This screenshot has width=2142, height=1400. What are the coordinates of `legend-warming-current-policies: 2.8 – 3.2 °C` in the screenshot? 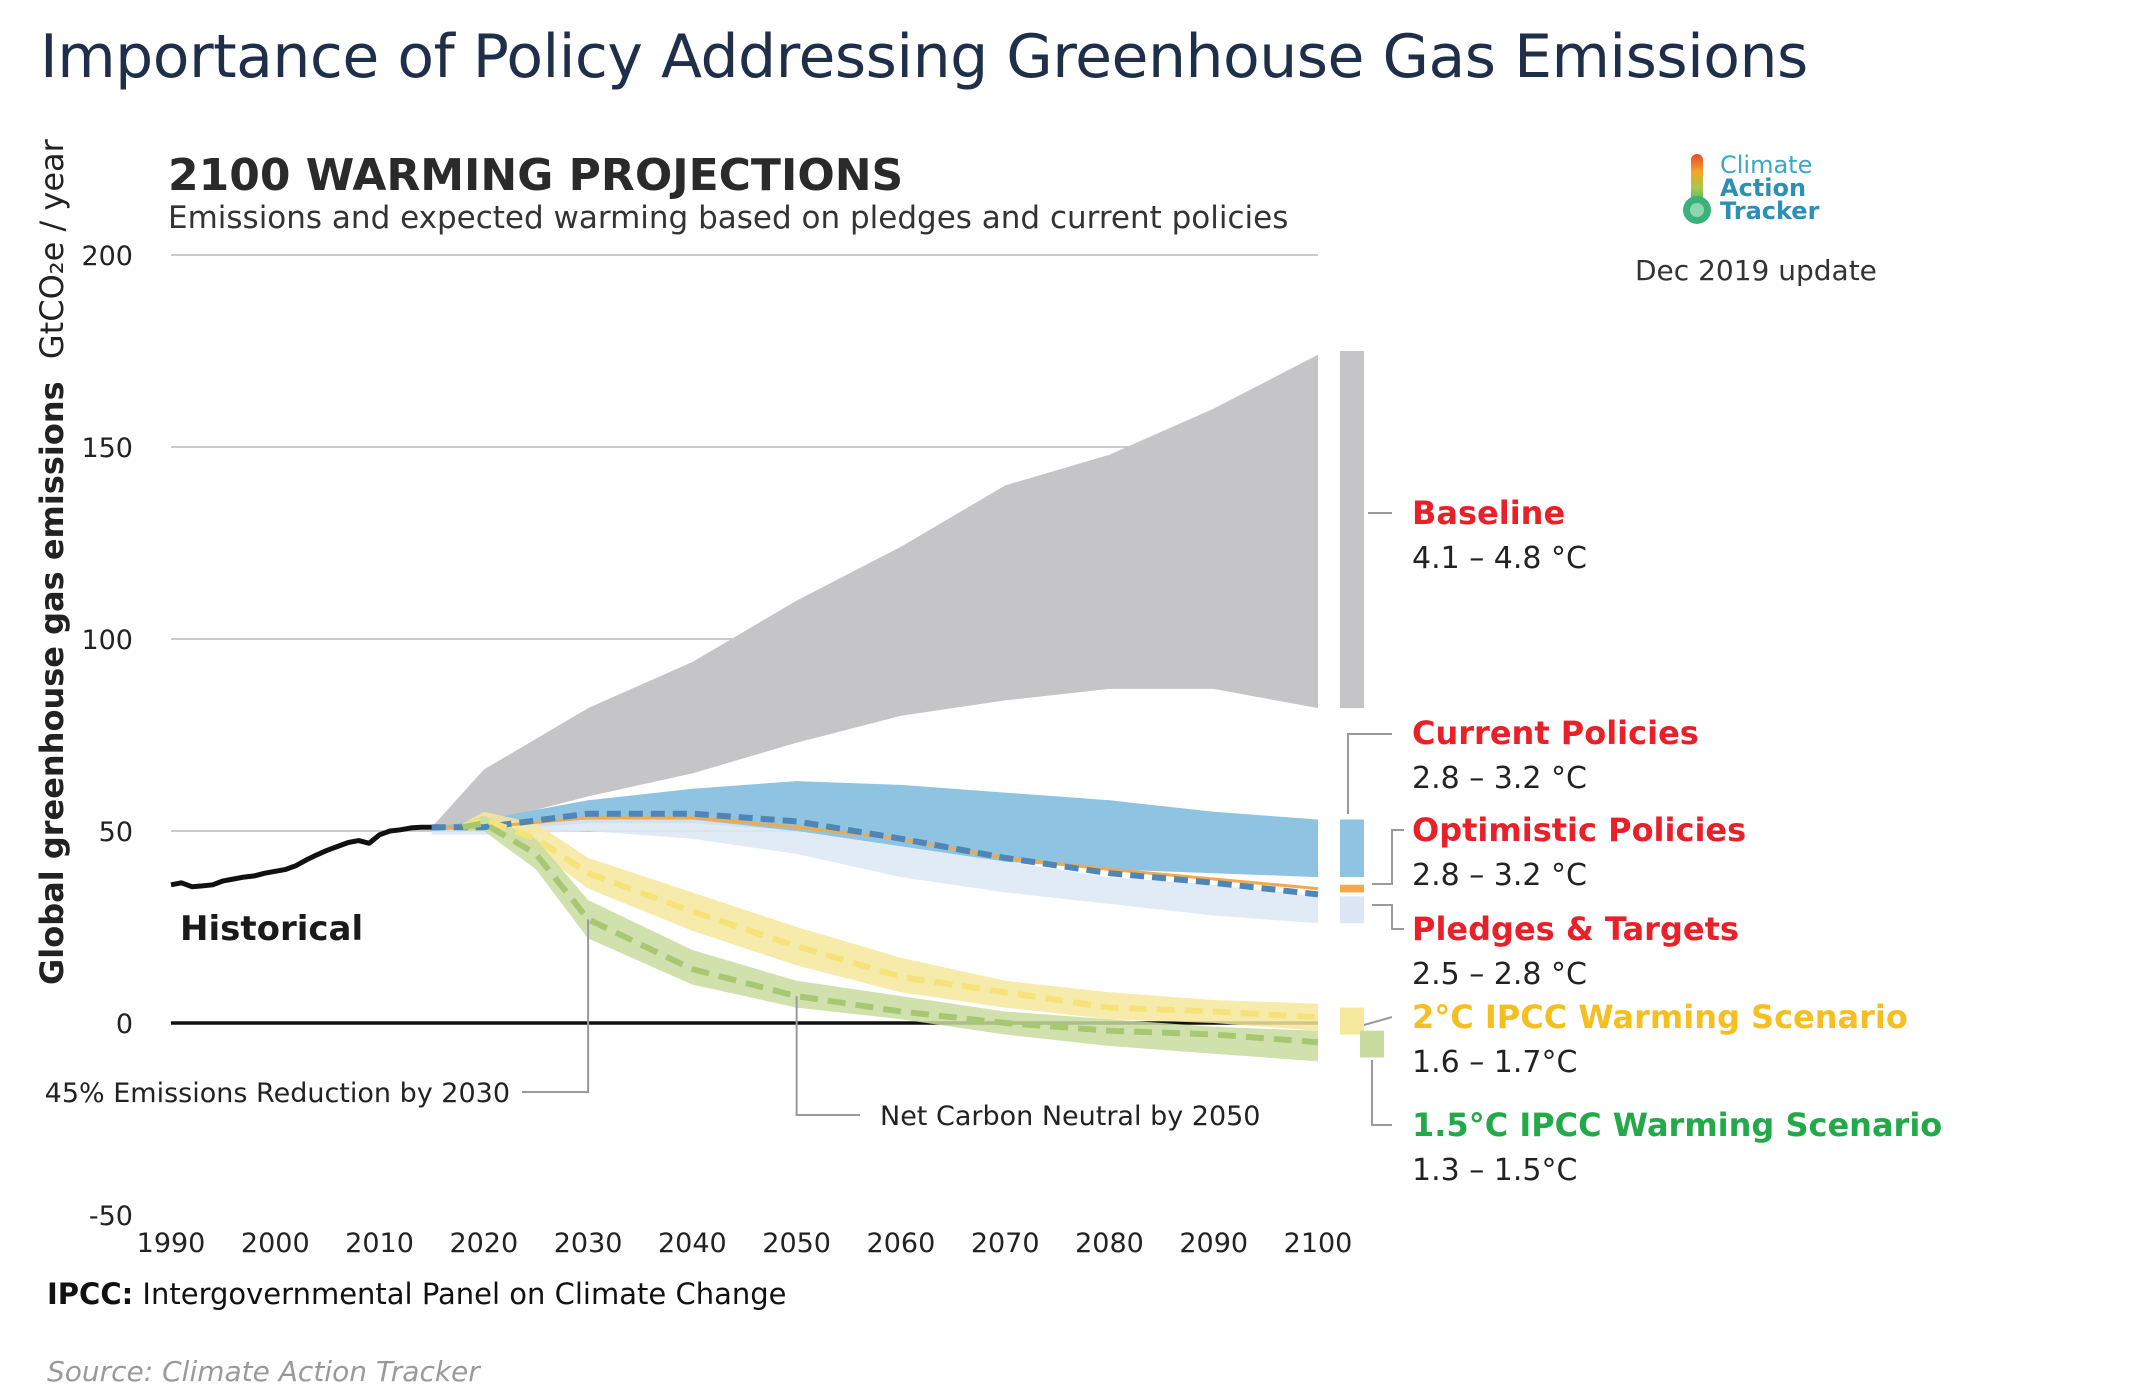 It's located at (1499, 778).